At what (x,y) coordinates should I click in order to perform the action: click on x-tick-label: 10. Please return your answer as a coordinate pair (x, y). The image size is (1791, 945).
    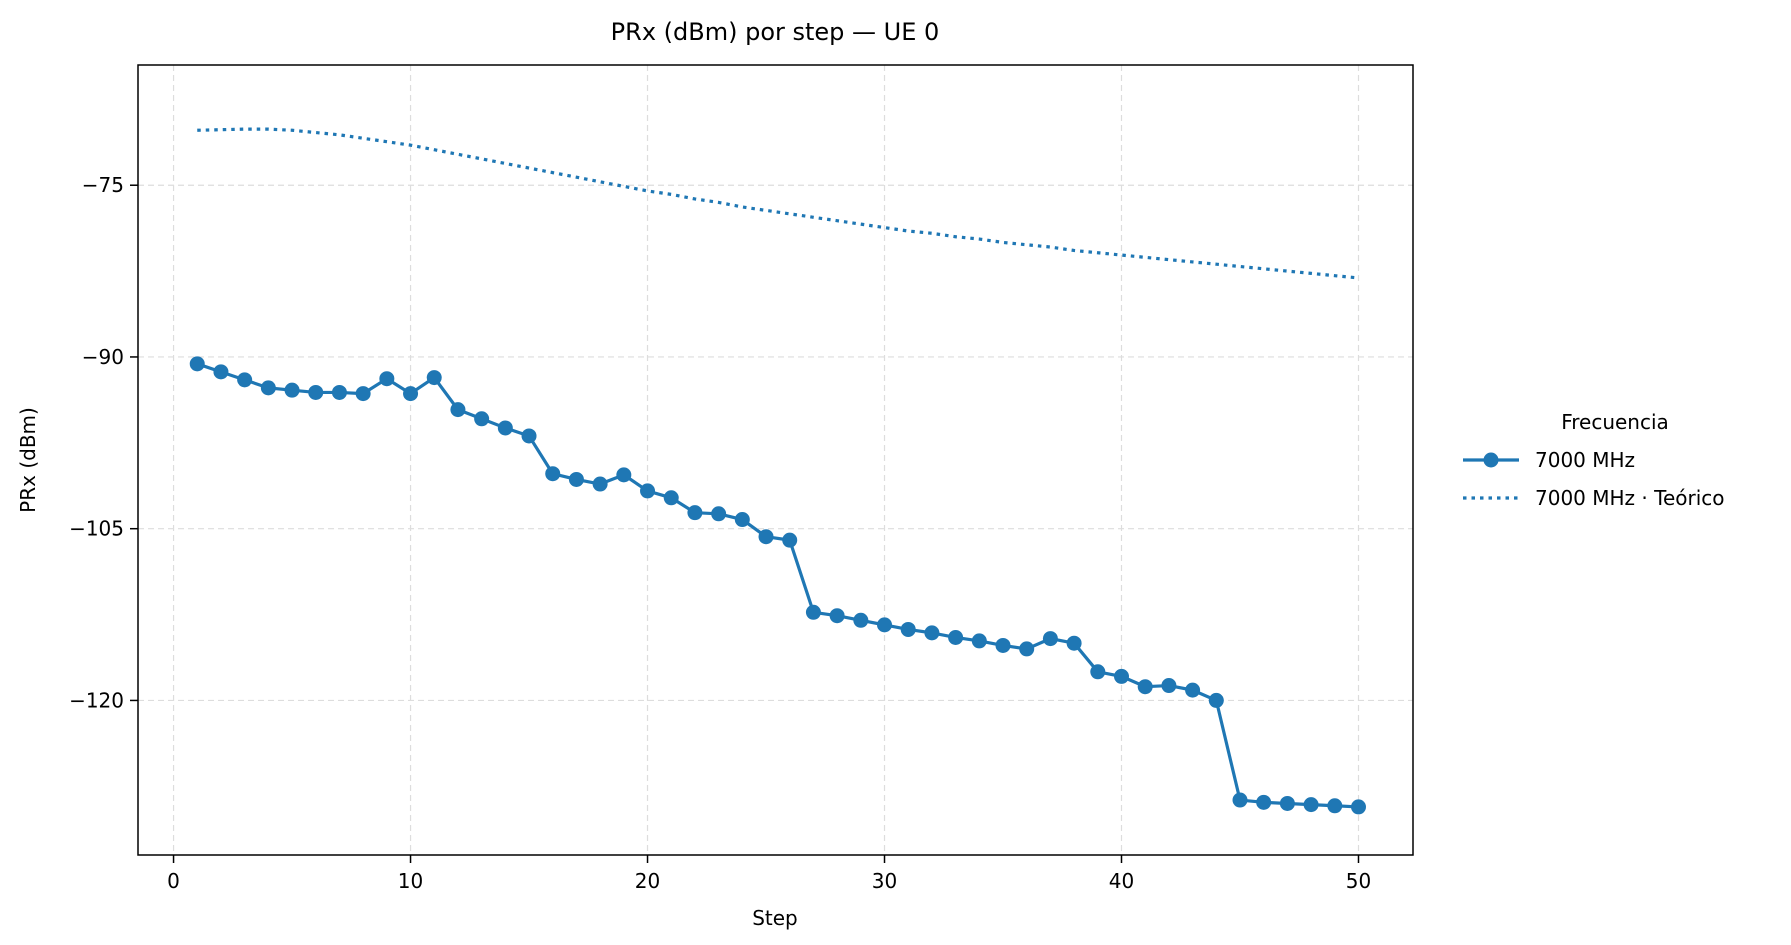
    Looking at the image, I should click on (410, 881).